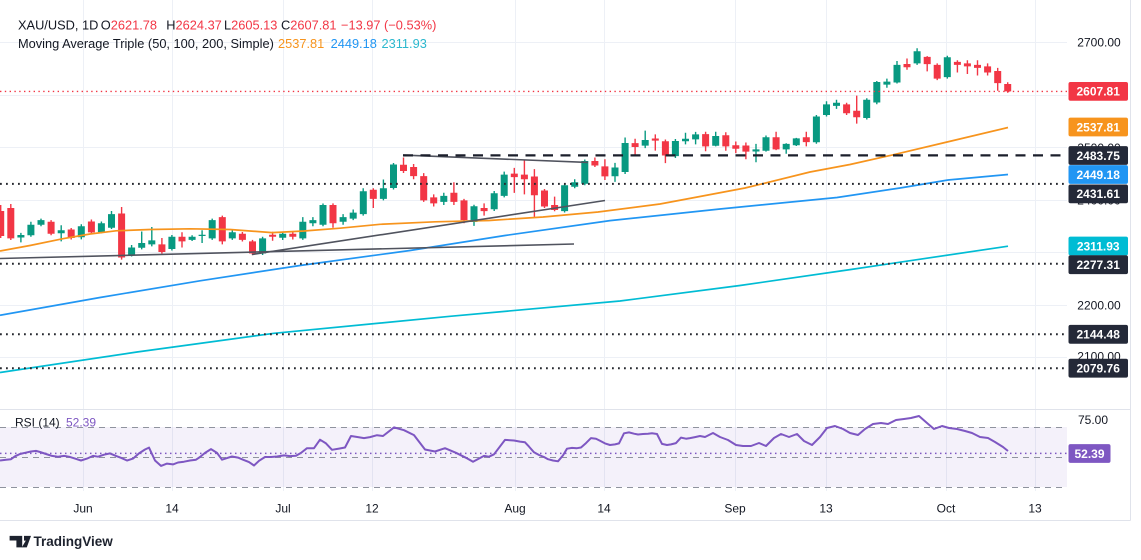 This screenshot has height=560, width=1141. I want to click on svg-text: 2449.18, so click(1099, 175).